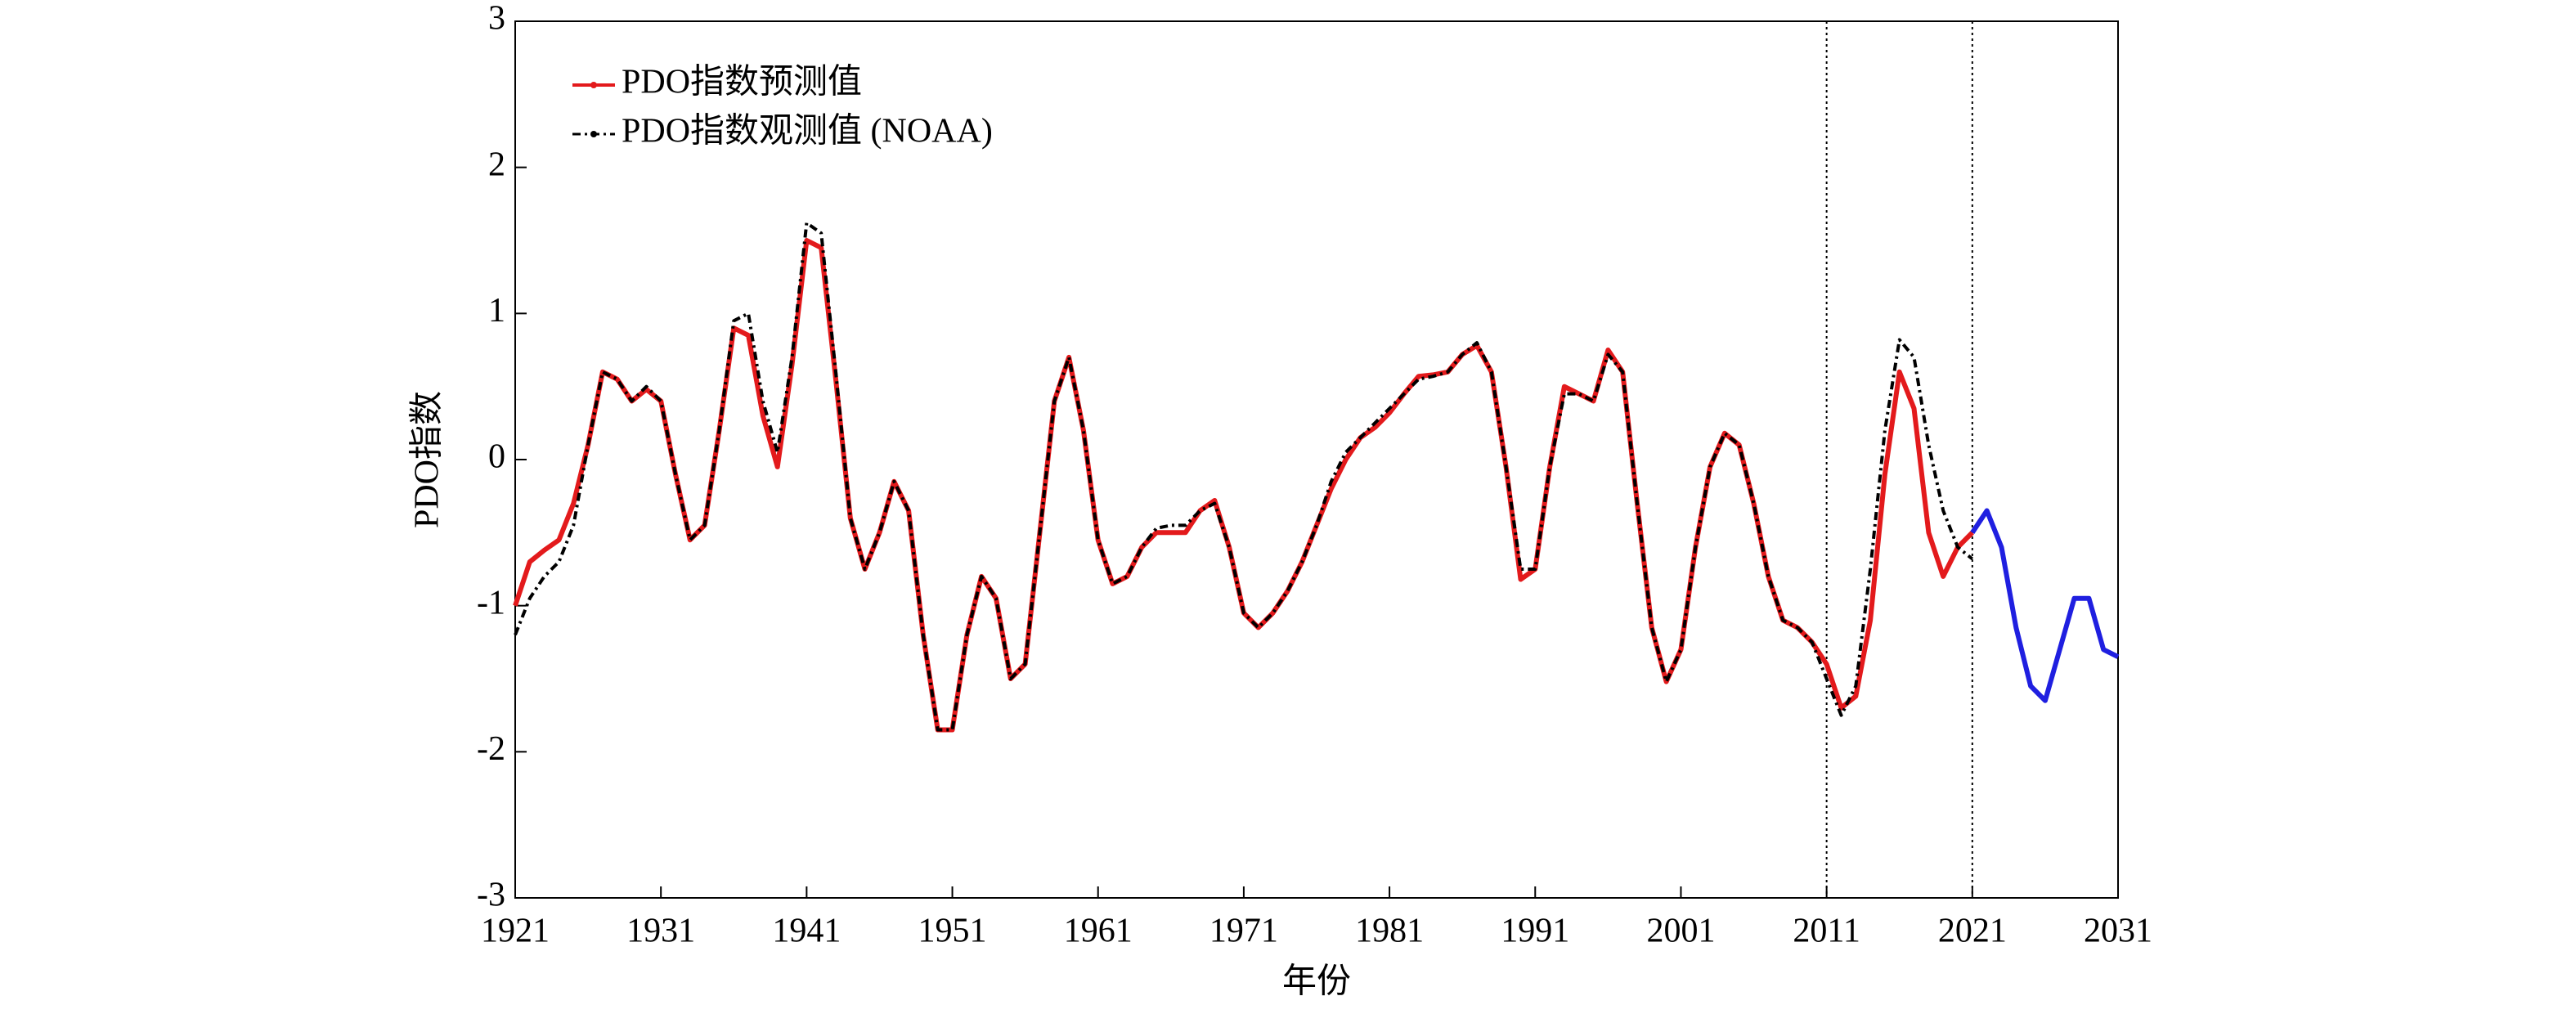 This screenshot has height=1014, width=2576. I want to click on x-tick-label: 1991, so click(1535, 931).